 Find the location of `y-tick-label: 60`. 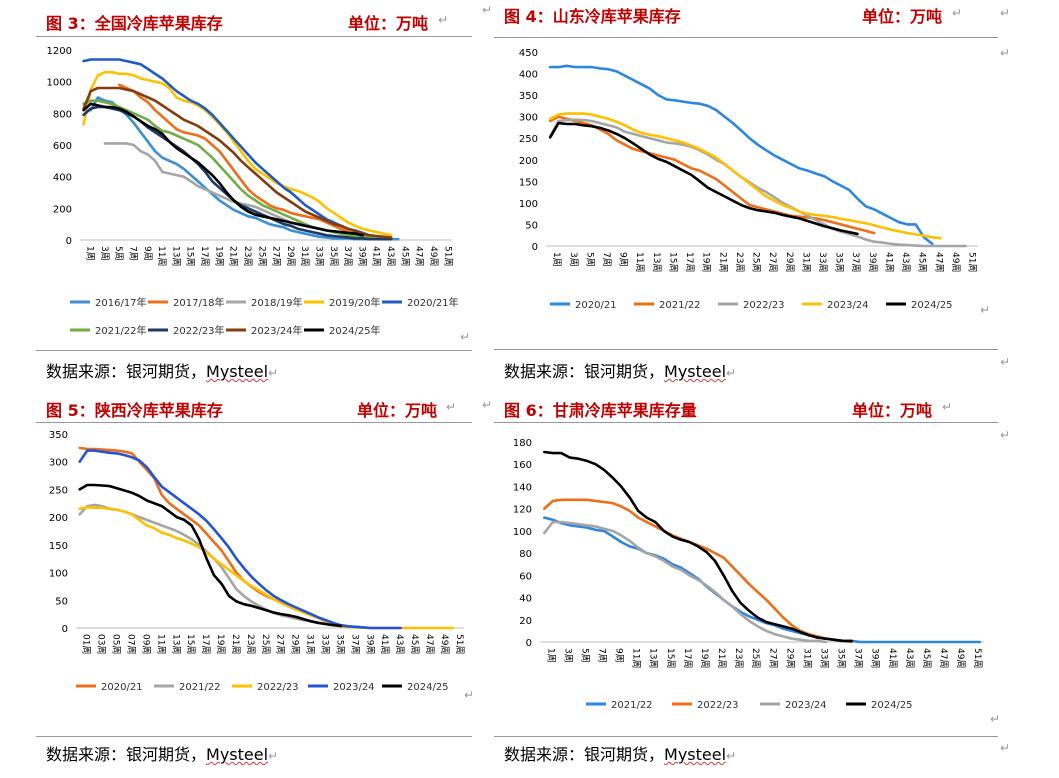

y-tick-label: 60 is located at coordinates (525, 576).